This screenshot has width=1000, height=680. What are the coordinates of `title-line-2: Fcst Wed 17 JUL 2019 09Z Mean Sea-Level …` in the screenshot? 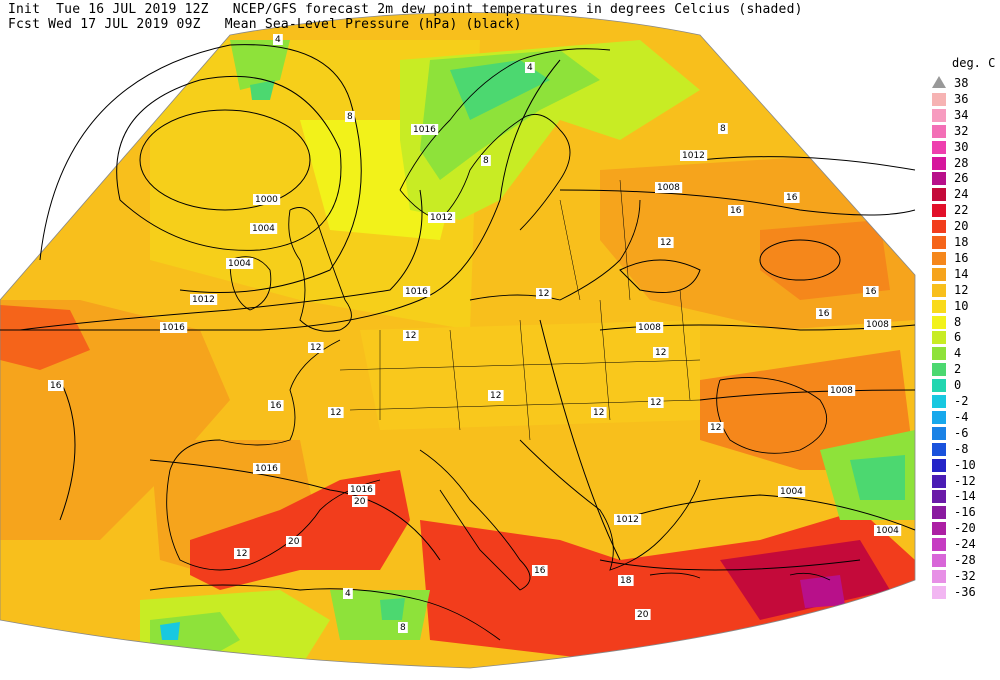 It's located at (265, 24).